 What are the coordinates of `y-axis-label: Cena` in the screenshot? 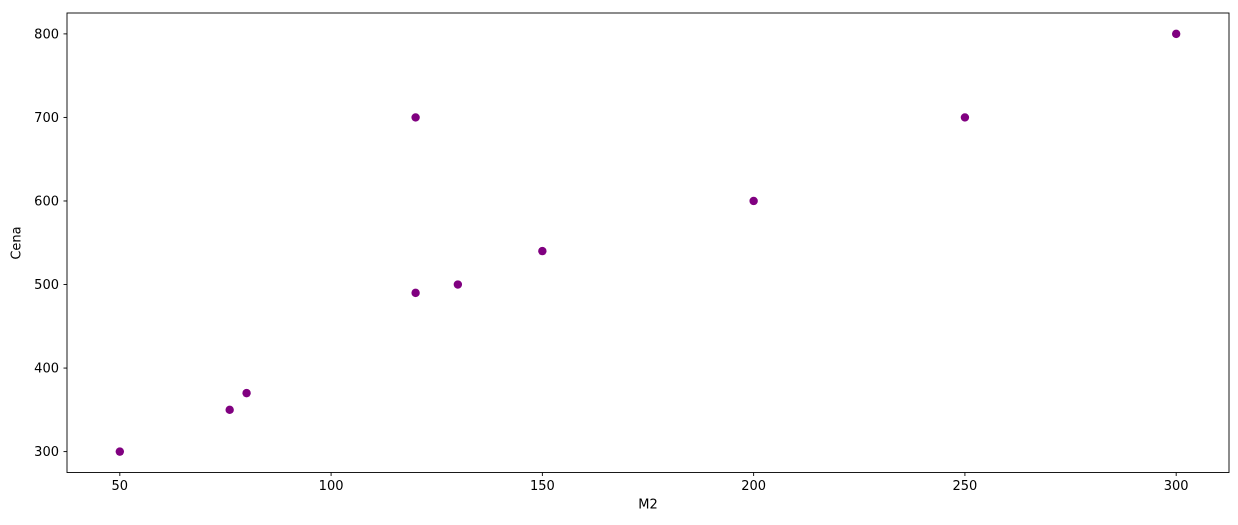 It's located at (17, 243).